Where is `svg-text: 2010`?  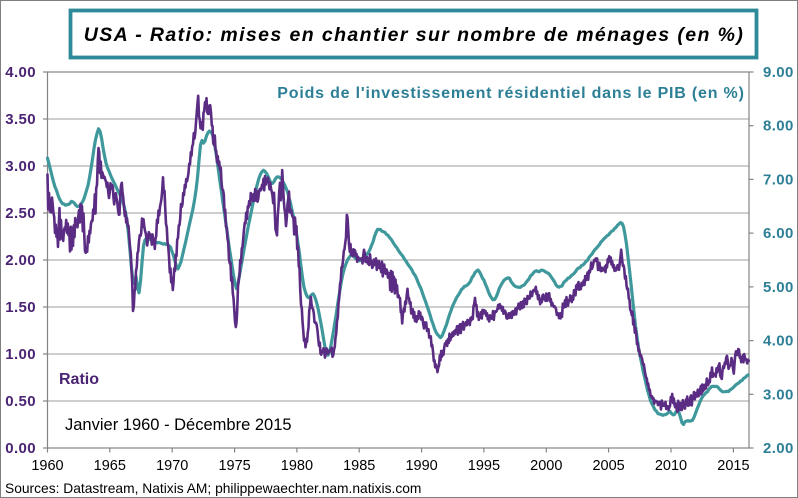
svg-text: 2010 is located at coordinates (671, 466).